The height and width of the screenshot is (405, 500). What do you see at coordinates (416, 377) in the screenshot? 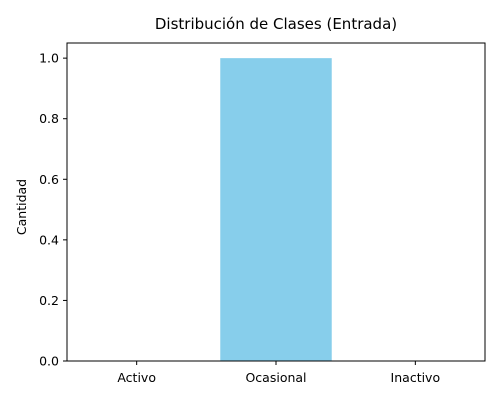
I see `x-tick-label: Inactivo` at bounding box center [416, 377].